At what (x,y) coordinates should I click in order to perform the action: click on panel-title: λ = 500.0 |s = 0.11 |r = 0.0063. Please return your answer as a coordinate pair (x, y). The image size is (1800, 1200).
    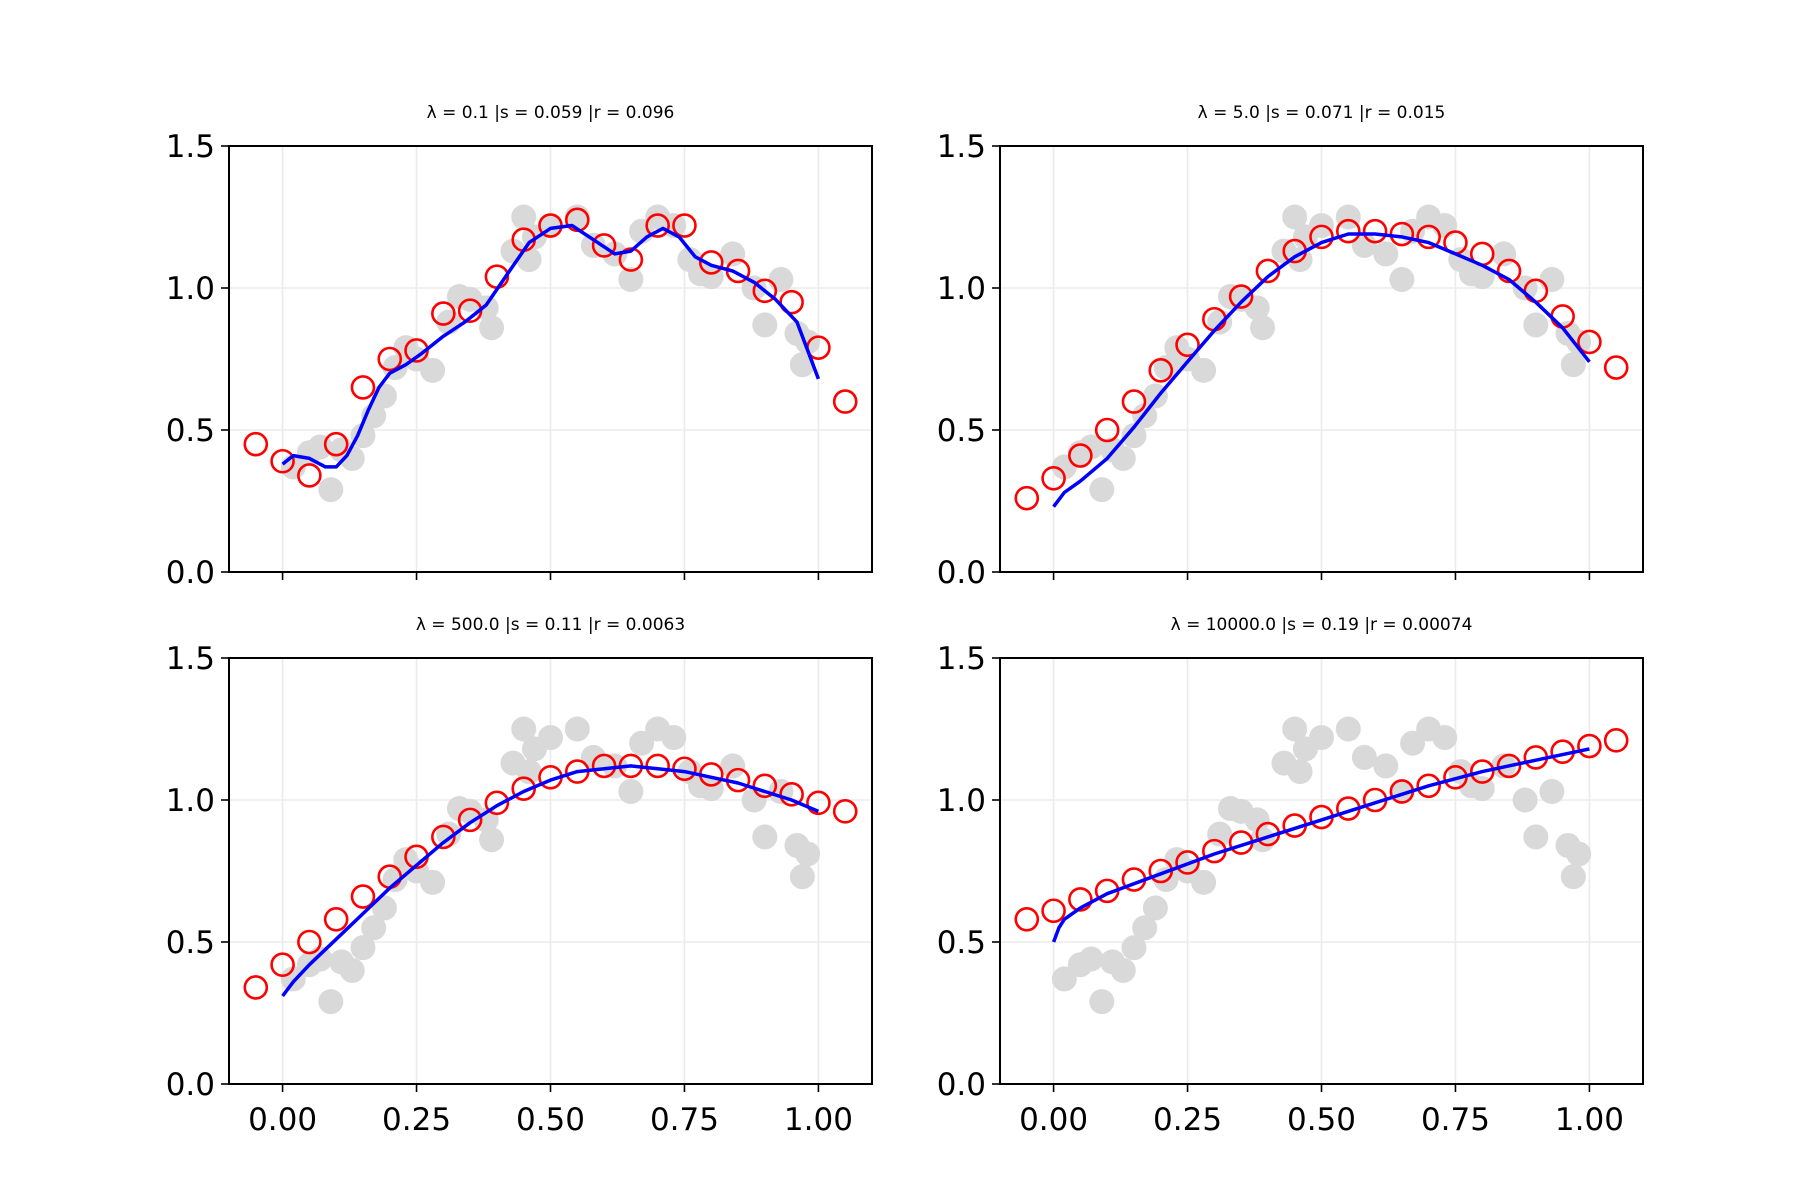
    Looking at the image, I should click on (550, 625).